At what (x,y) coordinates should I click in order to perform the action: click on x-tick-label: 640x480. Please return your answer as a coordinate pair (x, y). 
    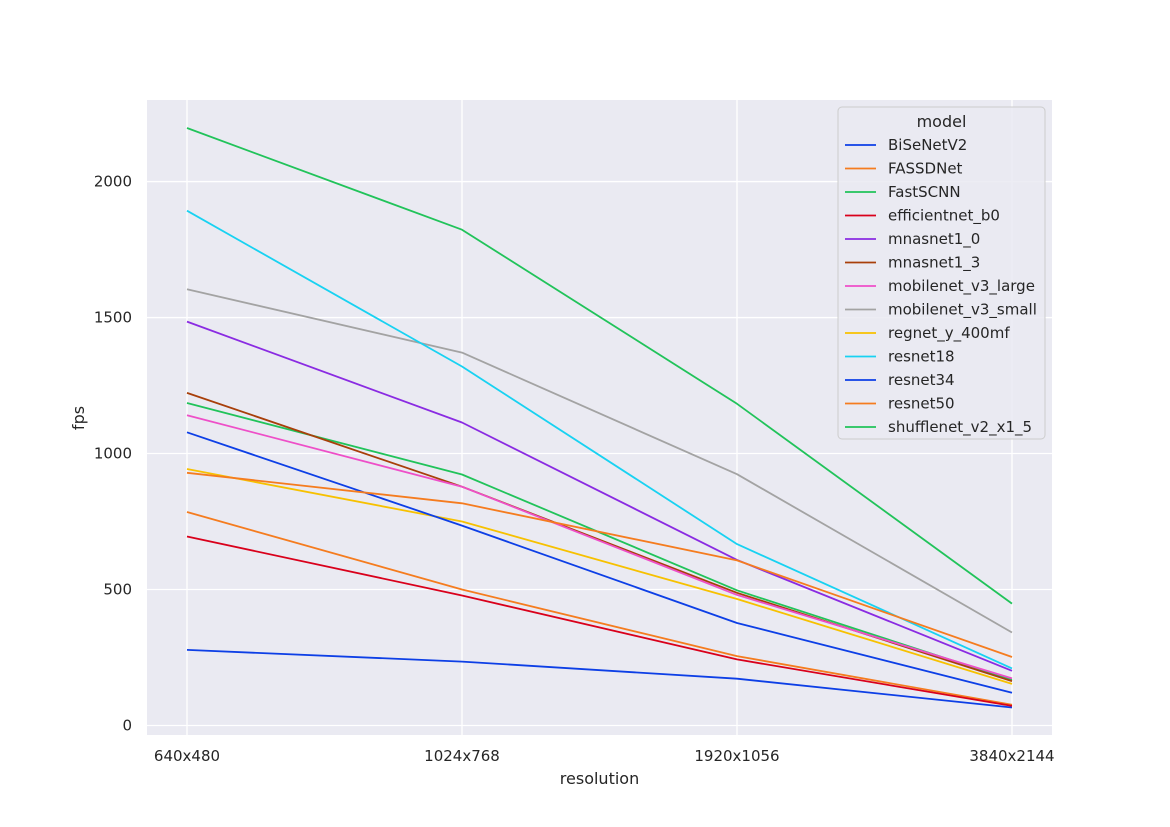
    Looking at the image, I should click on (187, 756).